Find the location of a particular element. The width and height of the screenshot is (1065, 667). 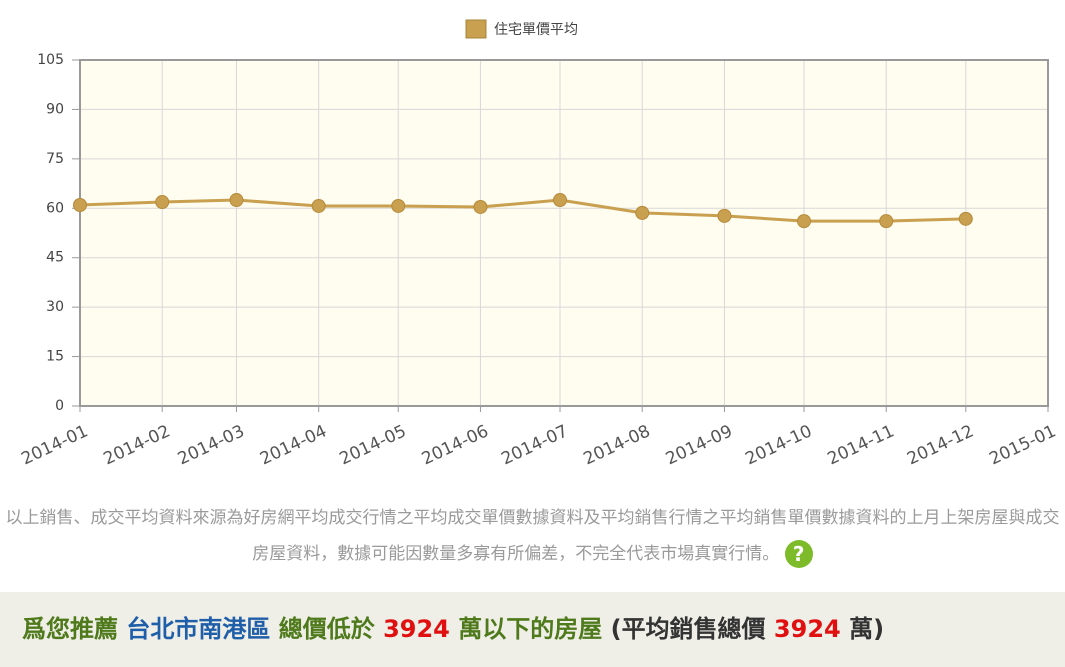

x-tick-label: 2014-04 is located at coordinates (293, 445).